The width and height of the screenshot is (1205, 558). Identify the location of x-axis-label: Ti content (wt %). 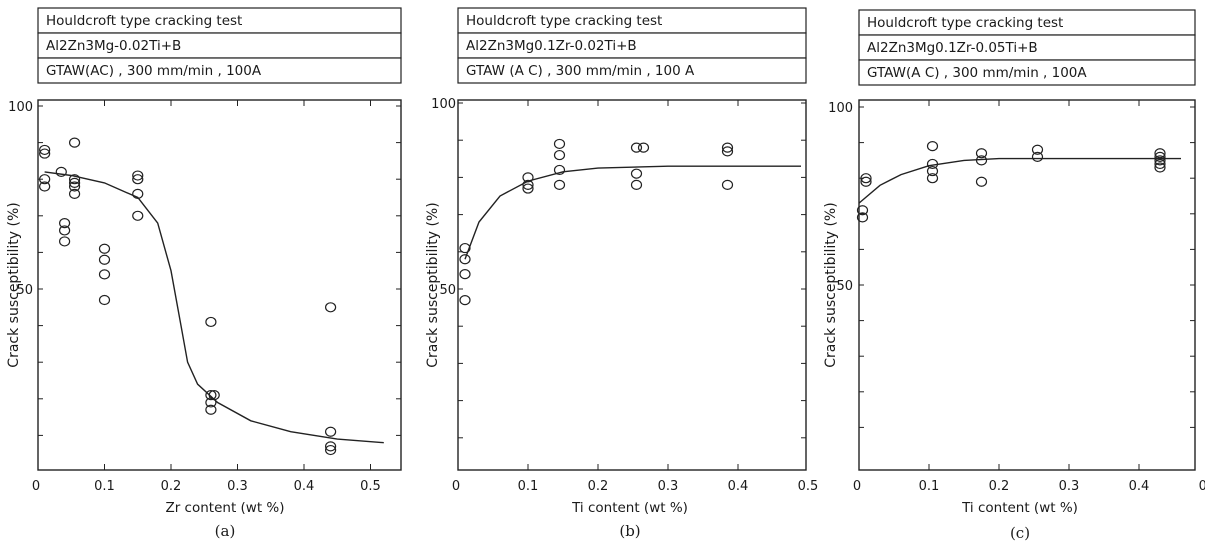
(629, 508).